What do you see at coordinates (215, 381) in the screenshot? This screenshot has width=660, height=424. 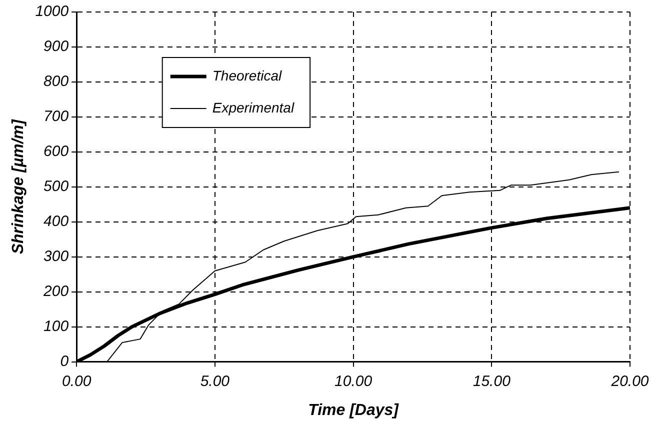 I see `x-tick-label: 5.00` at bounding box center [215, 381].